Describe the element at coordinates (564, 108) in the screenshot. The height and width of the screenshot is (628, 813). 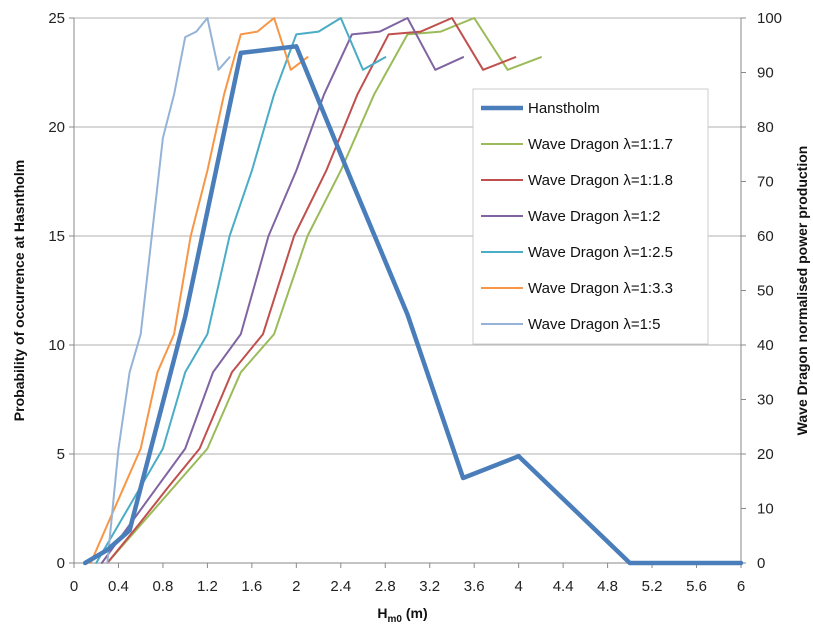
I see `legend-label-0: Hanstholm` at that location.